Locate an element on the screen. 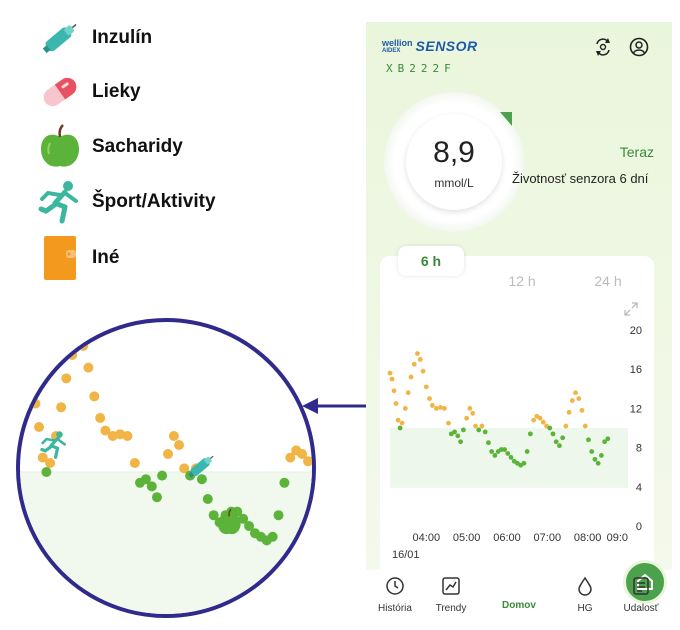 This screenshot has width=680, height=630. glucose-gauge: 8,9 mmol/L is located at coordinates (454, 162).